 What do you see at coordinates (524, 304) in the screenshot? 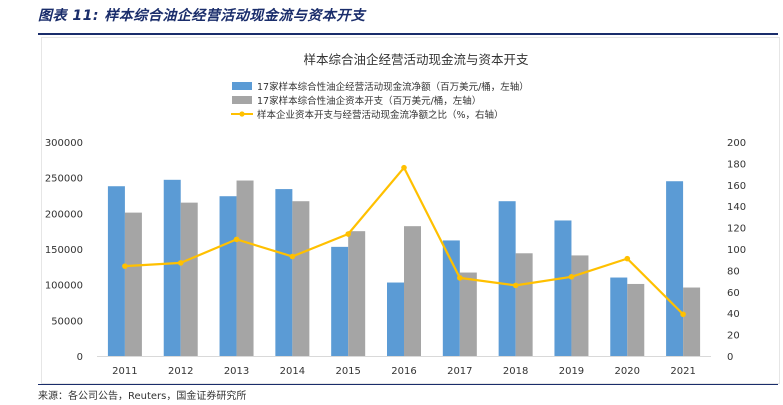
I see `bar-capex-2018` at bounding box center [524, 304].